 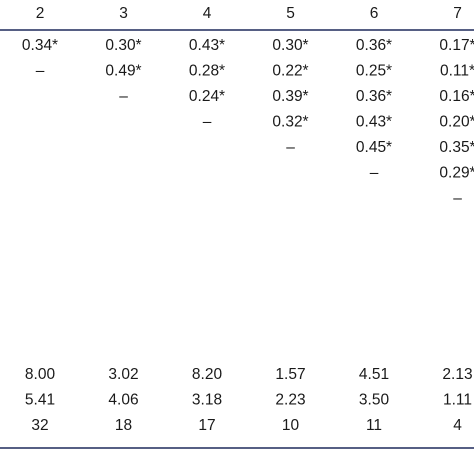 What do you see at coordinates (207, 96) in the screenshot?
I see `correlation-cell: 0.24*` at bounding box center [207, 96].